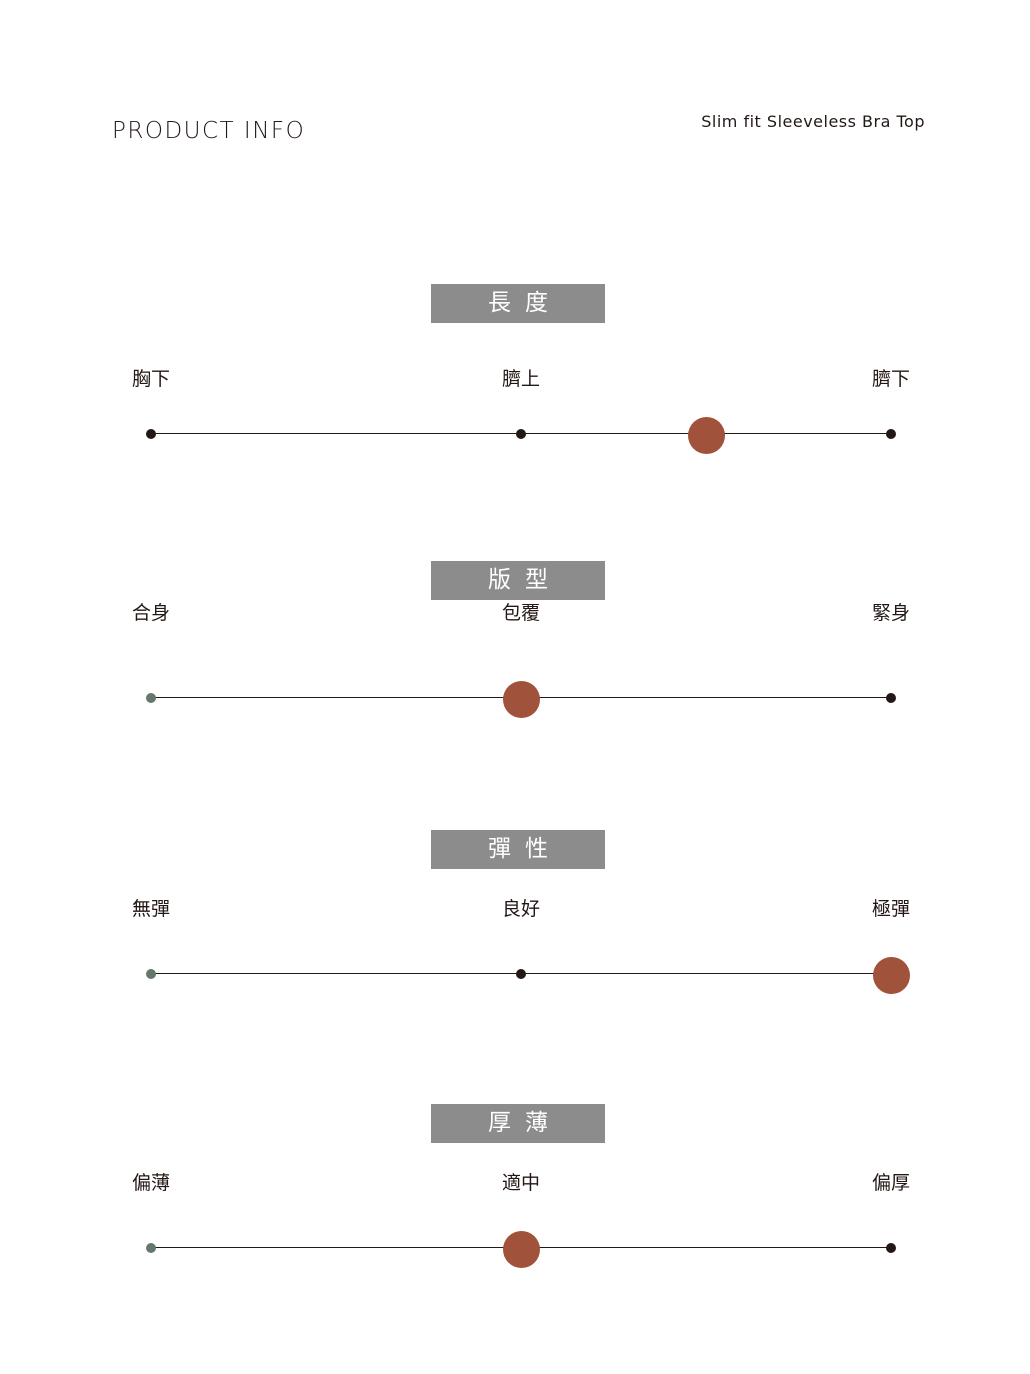 This screenshot has width=1030, height=1374. Describe the element at coordinates (518, 849) in the screenshot. I see `section-title: 彈性` at that location.